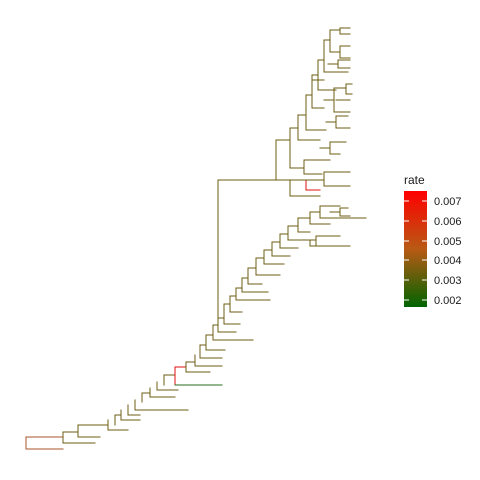 This screenshot has width=480, height=480. I want to click on legend-label-0005: 0.005, so click(448, 242).